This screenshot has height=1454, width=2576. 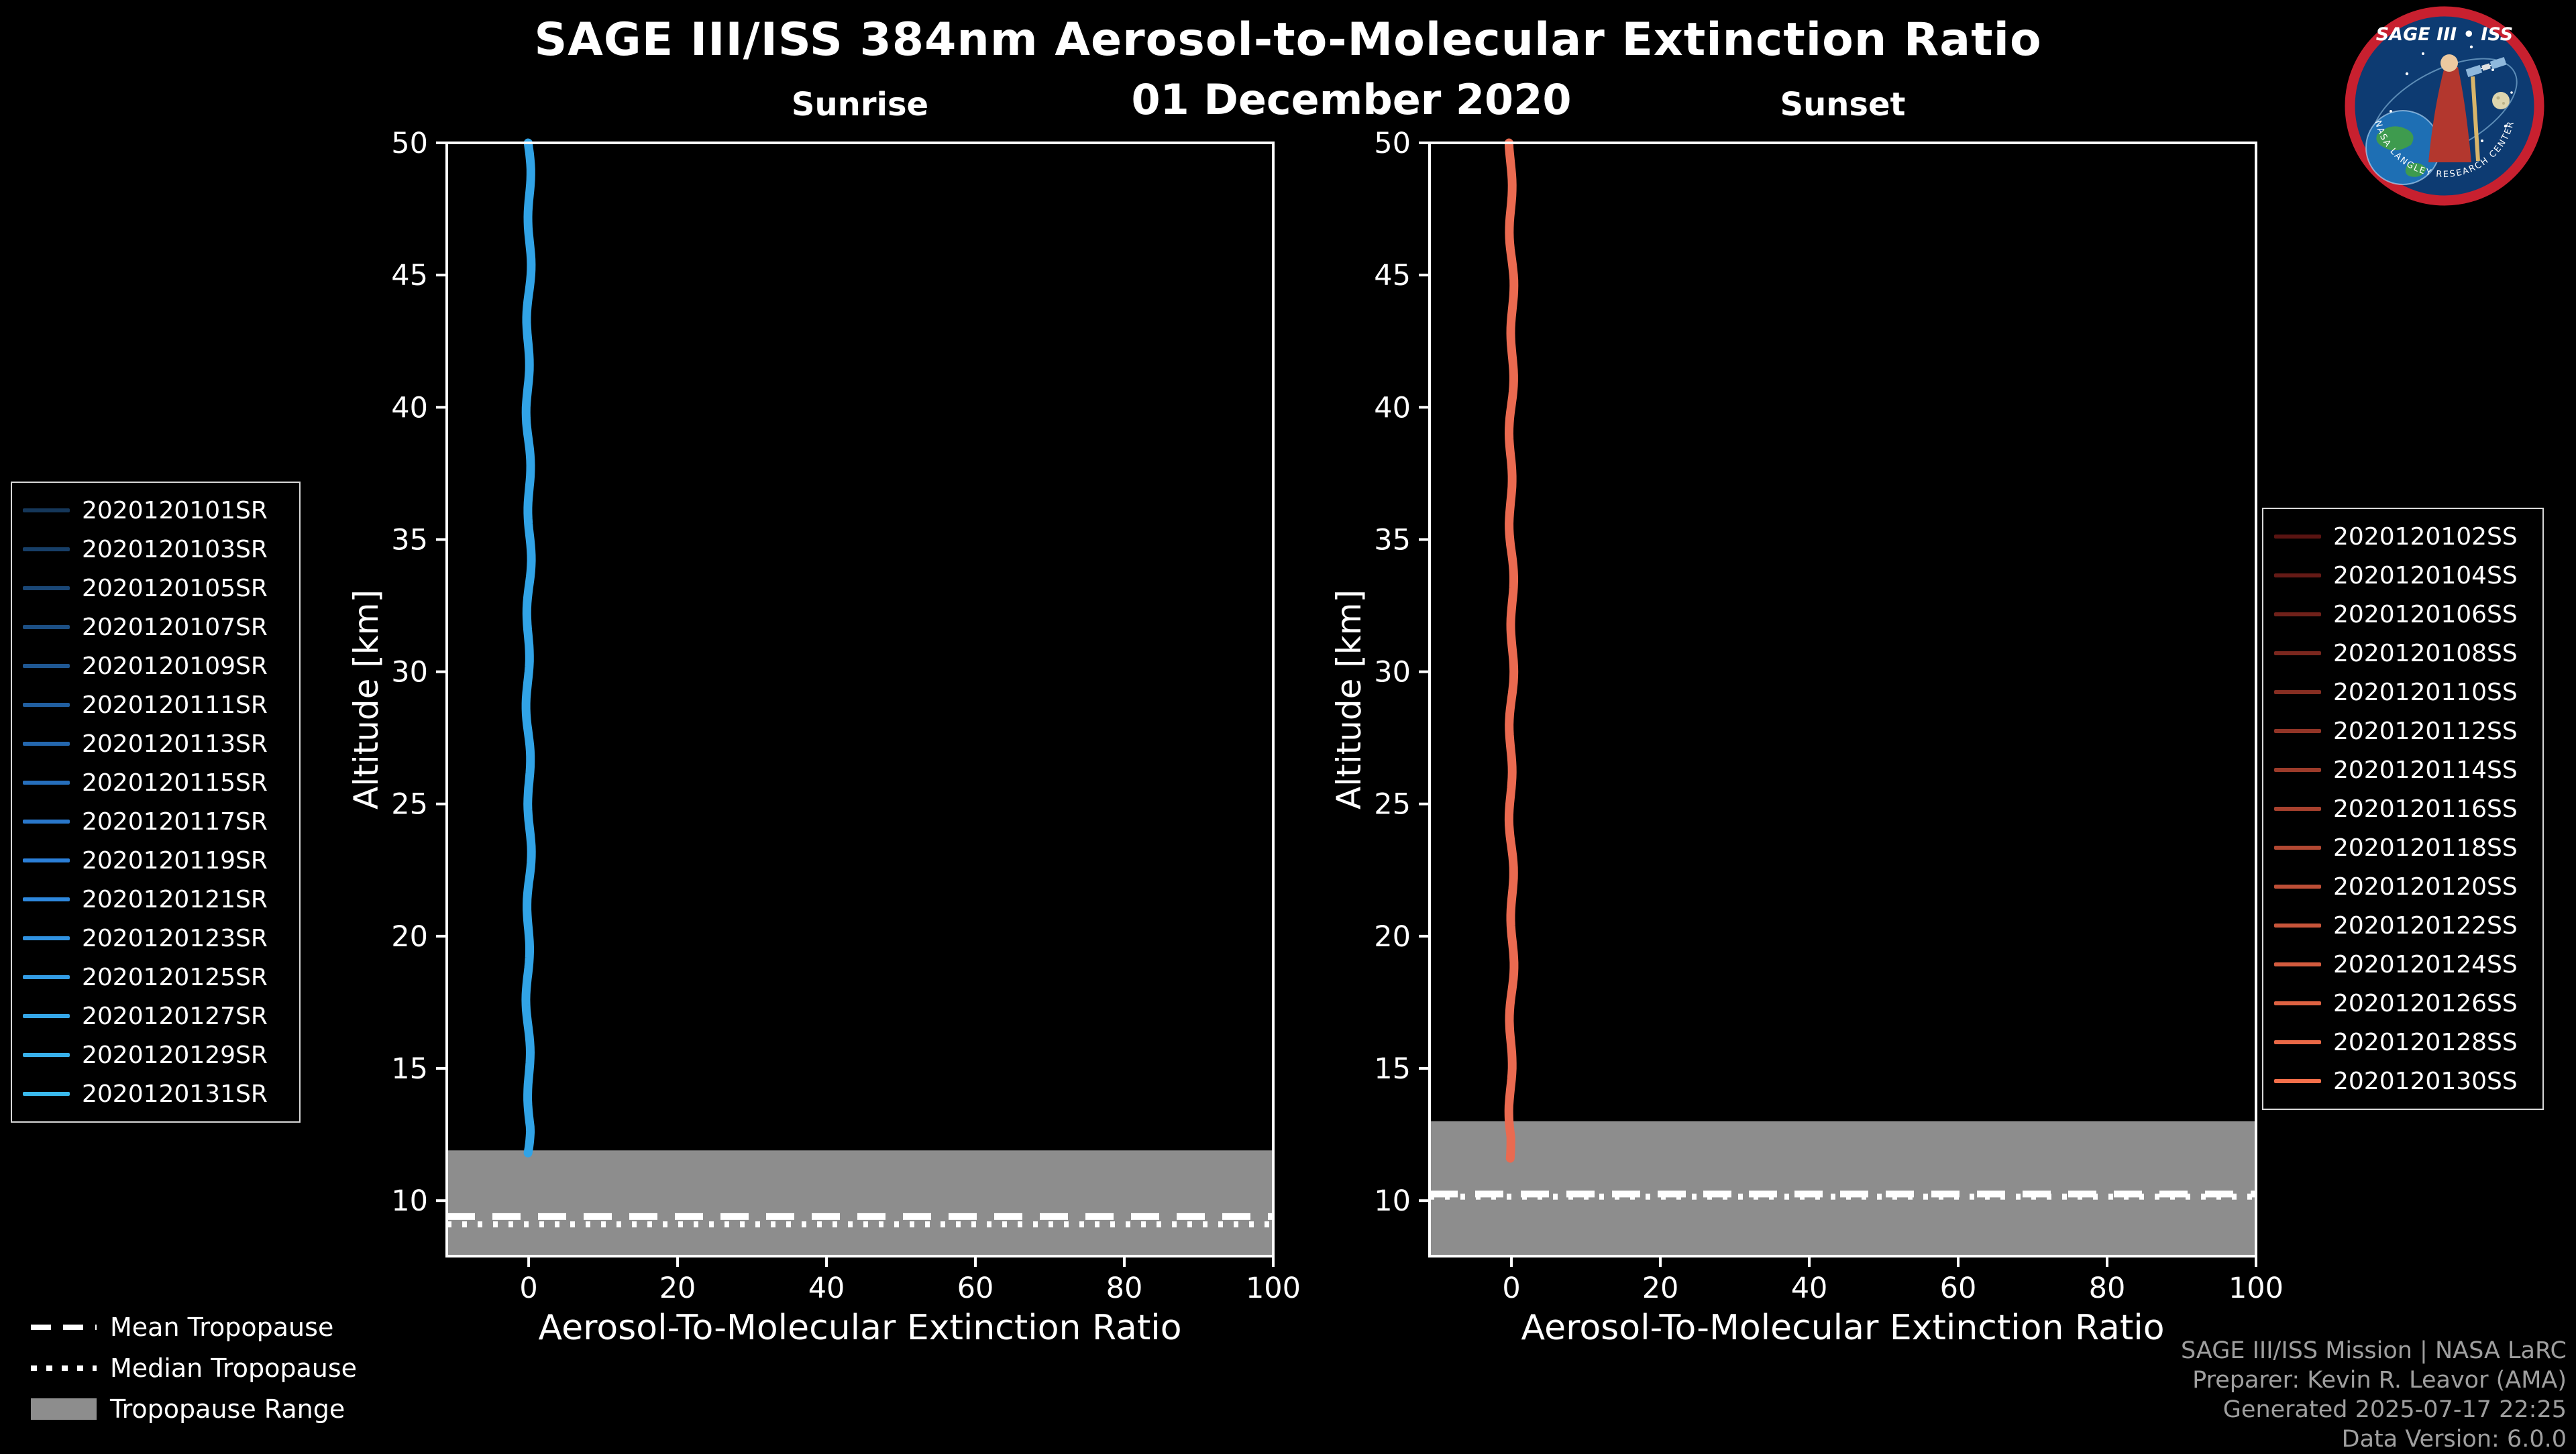 I want to click on legend-entry: 2020120106SS, so click(x=2403, y=614).